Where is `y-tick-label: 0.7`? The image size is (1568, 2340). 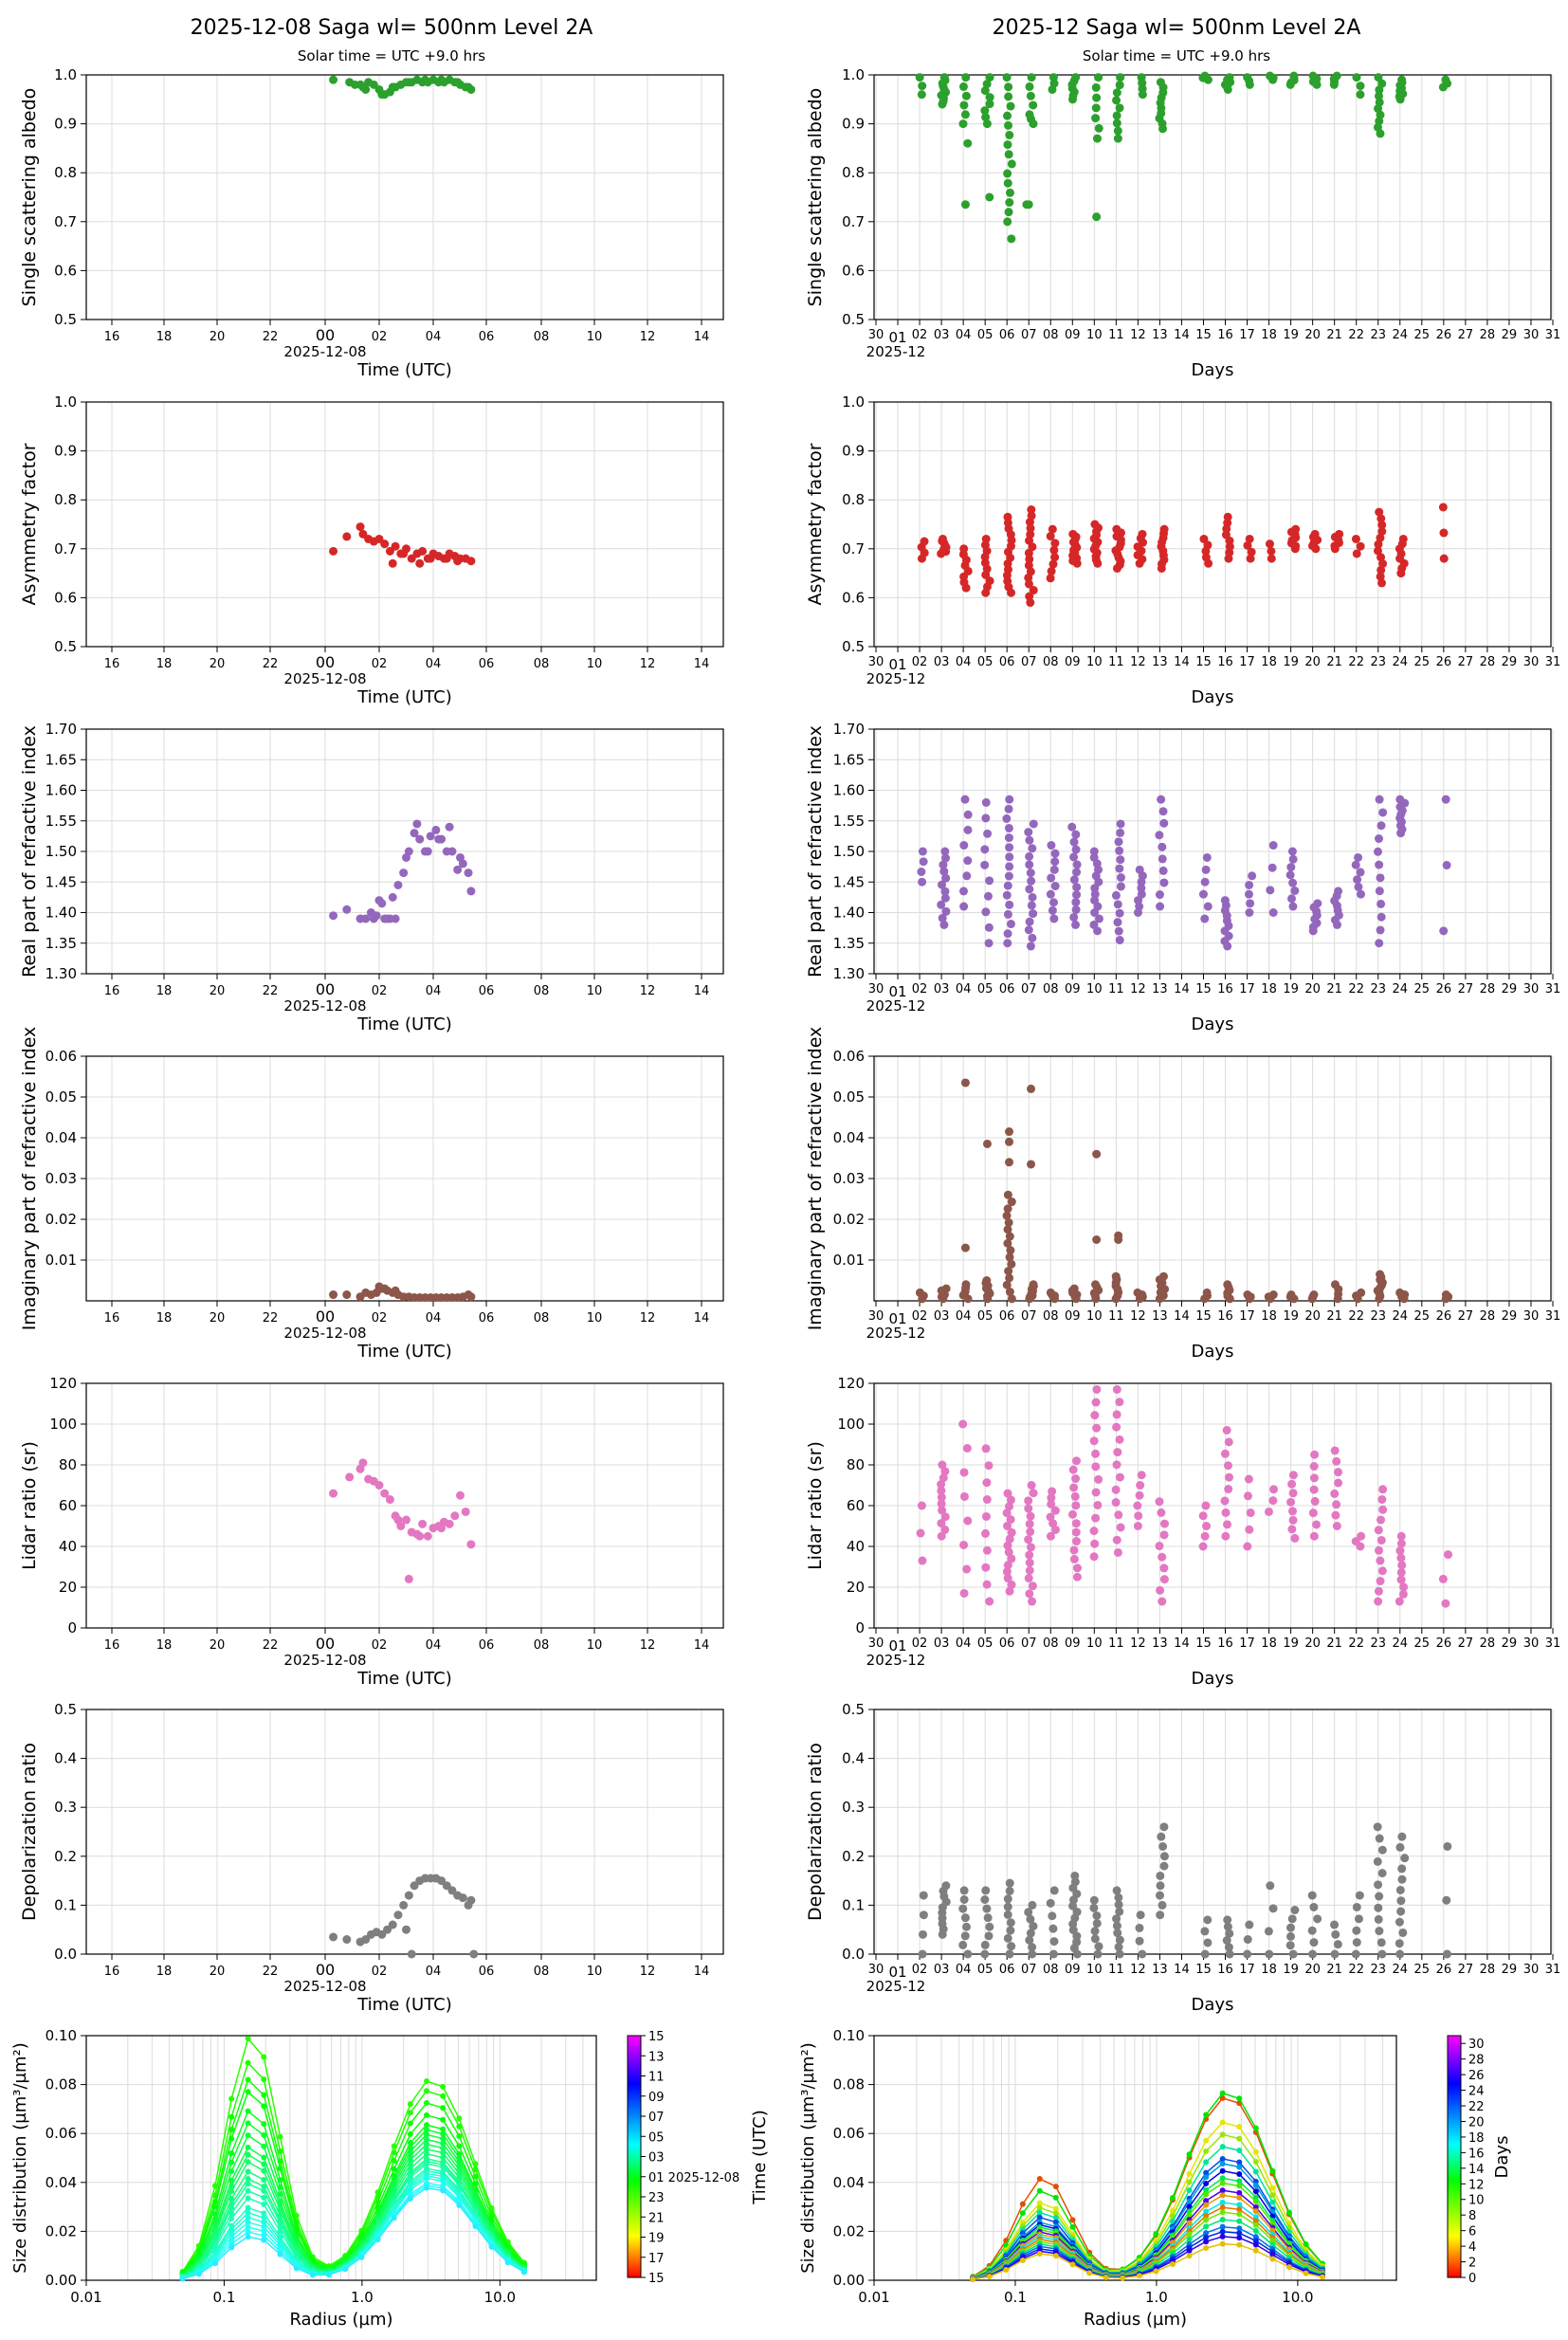 y-tick-label: 0.7 is located at coordinates (853, 221).